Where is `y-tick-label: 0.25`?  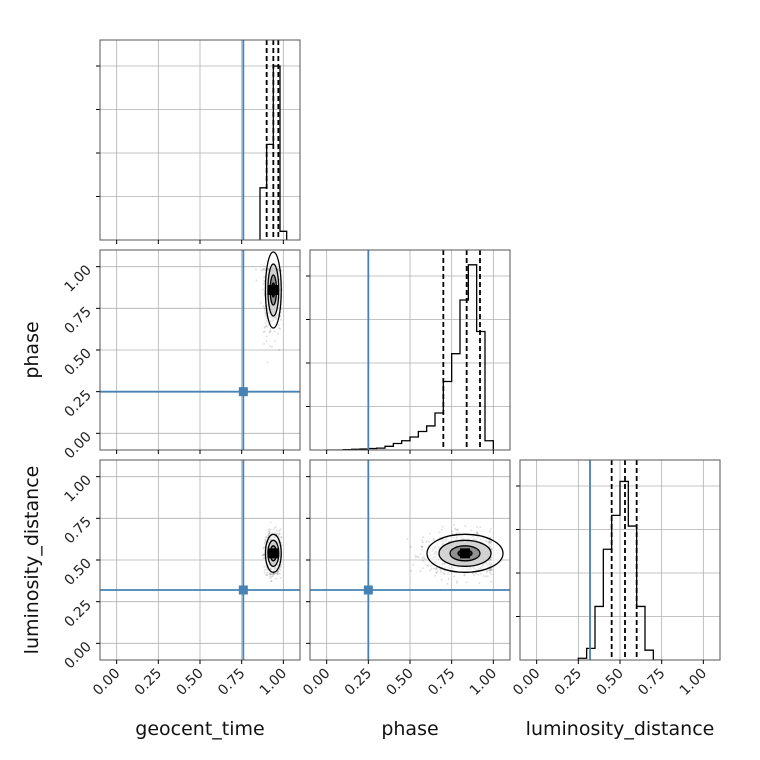
y-tick-label: 0.25 is located at coordinates (77, 613).